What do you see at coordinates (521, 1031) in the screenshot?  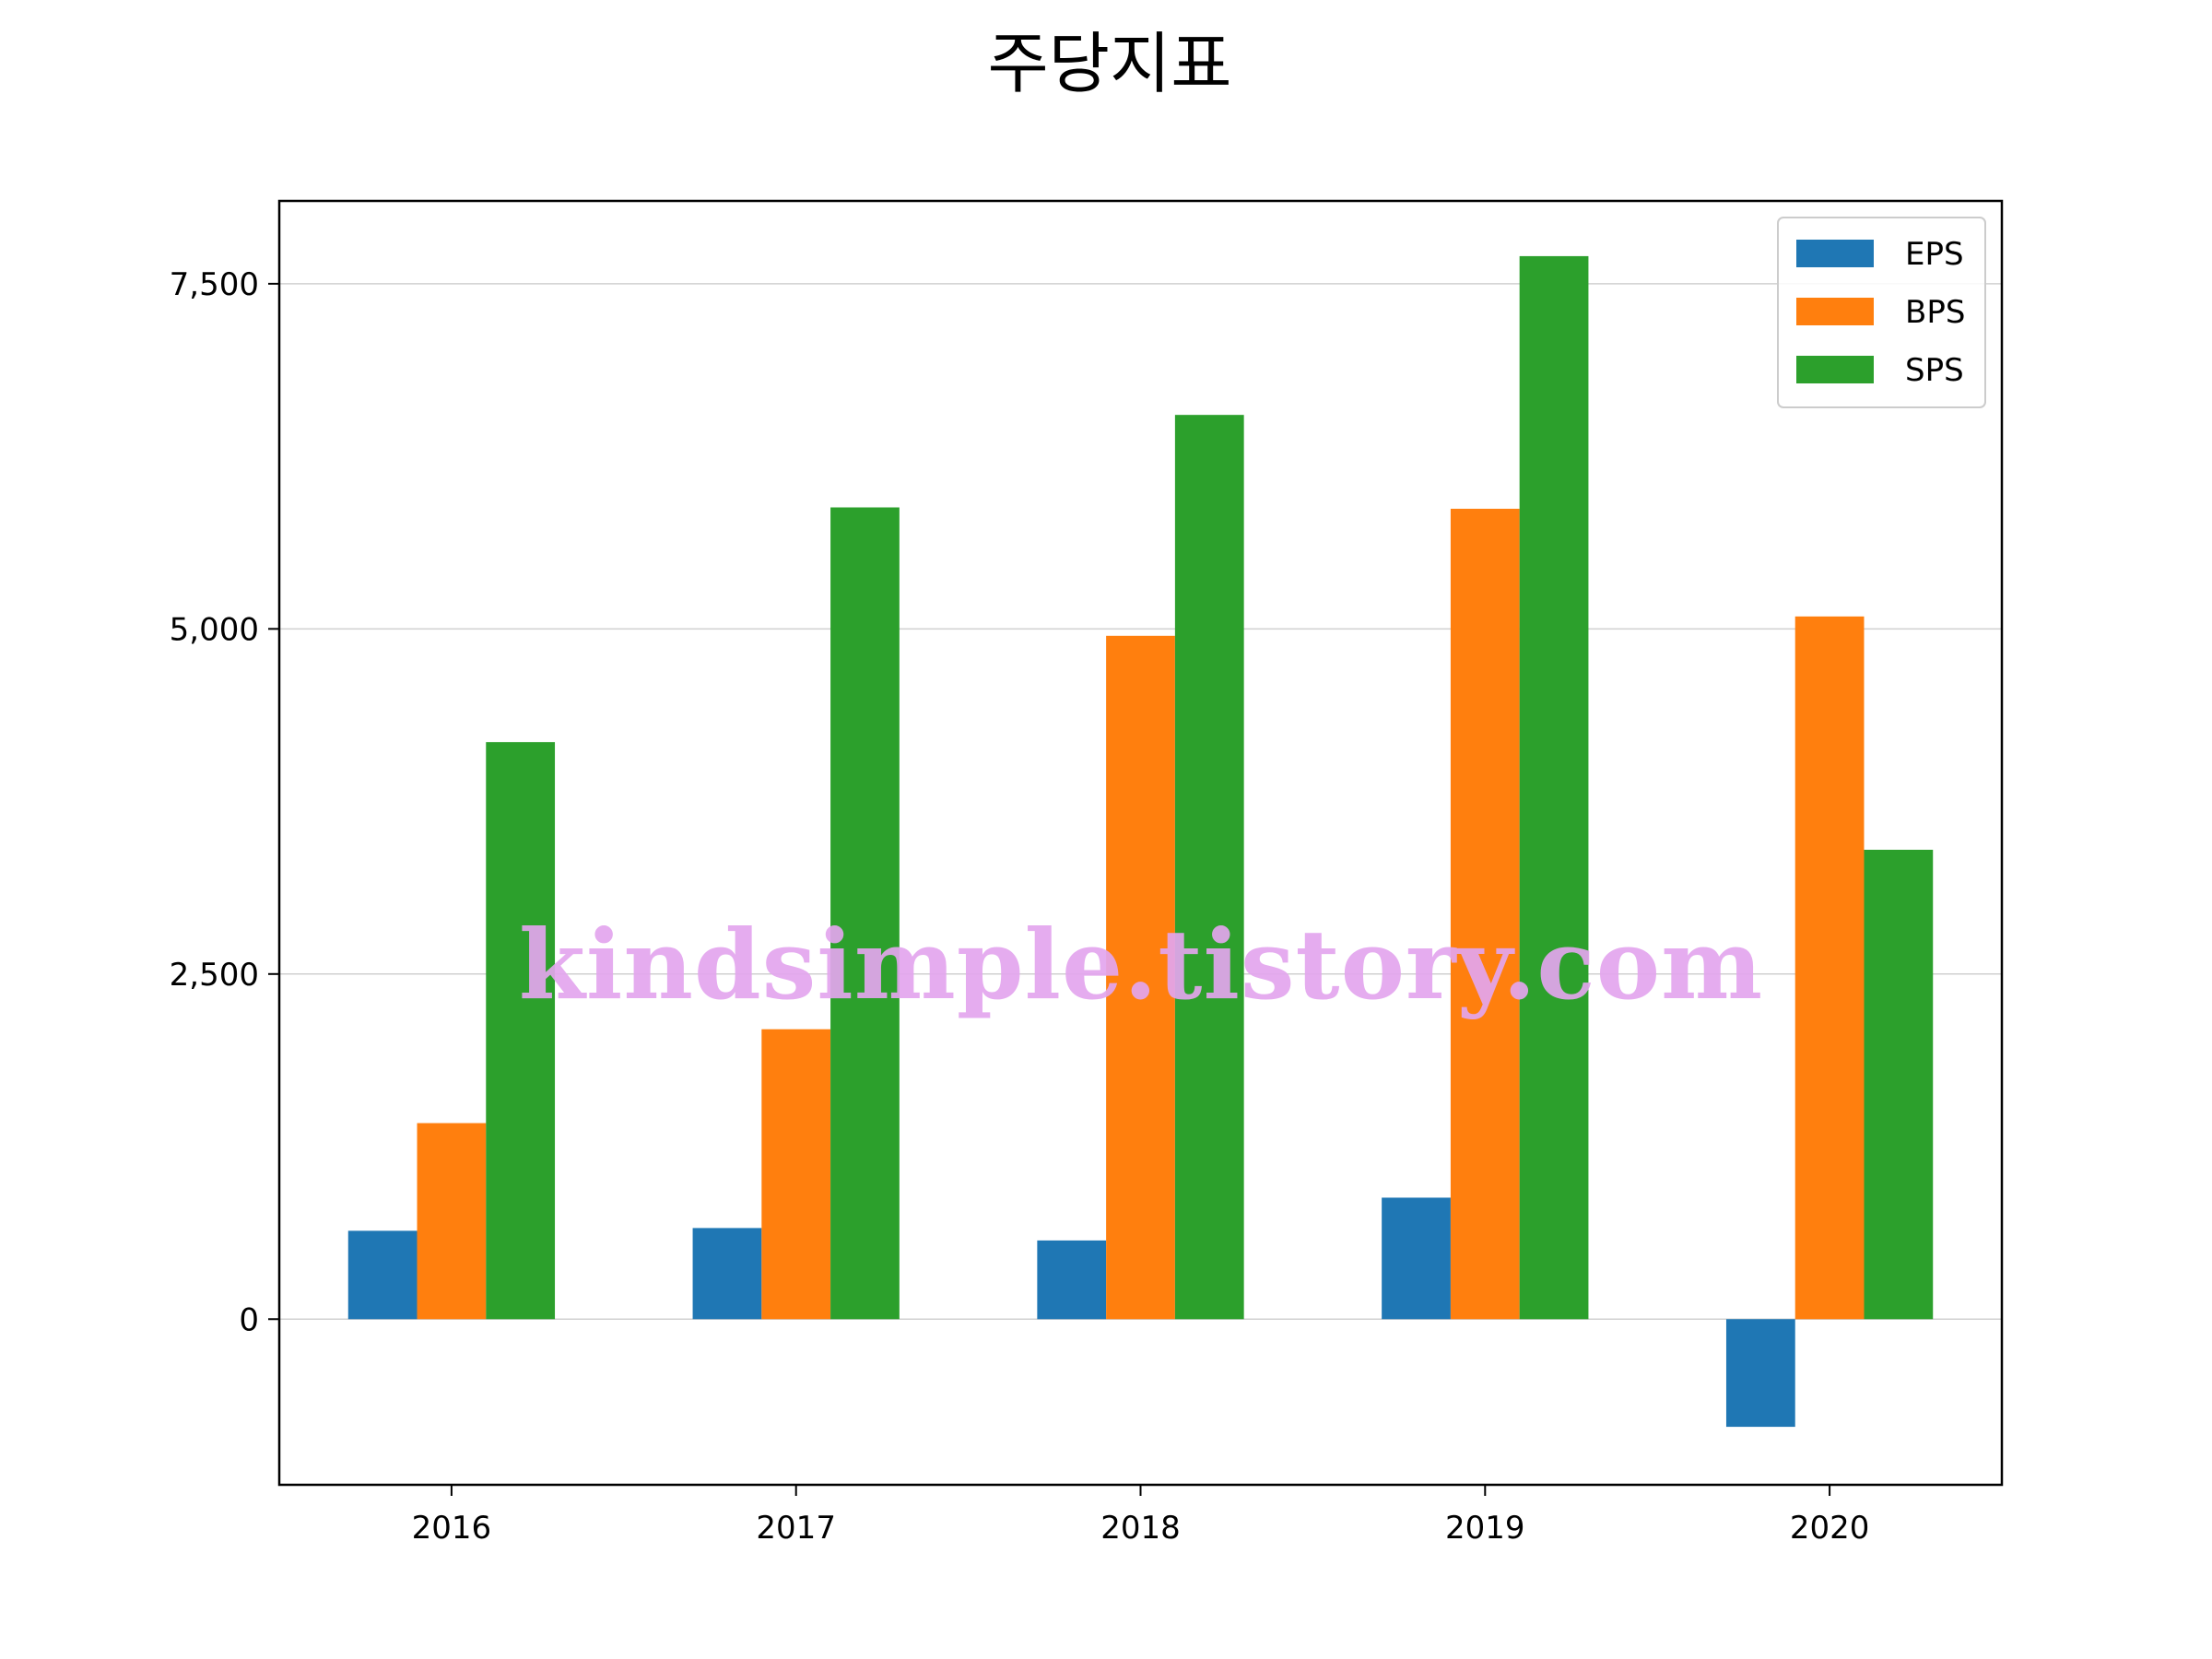 I see `bar-sps-2016` at bounding box center [521, 1031].